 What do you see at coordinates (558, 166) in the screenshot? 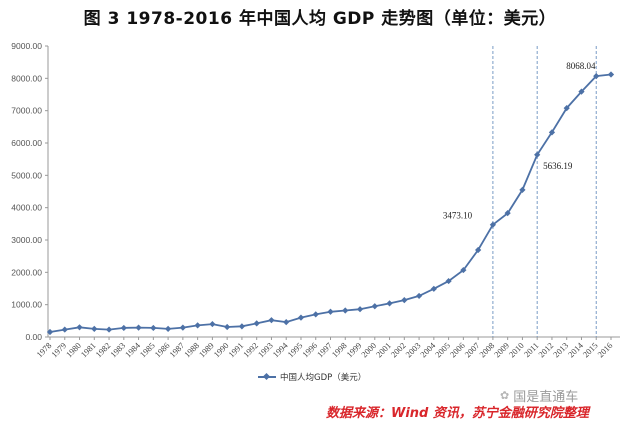
I see `value-label-2011: 5636.19` at bounding box center [558, 166].